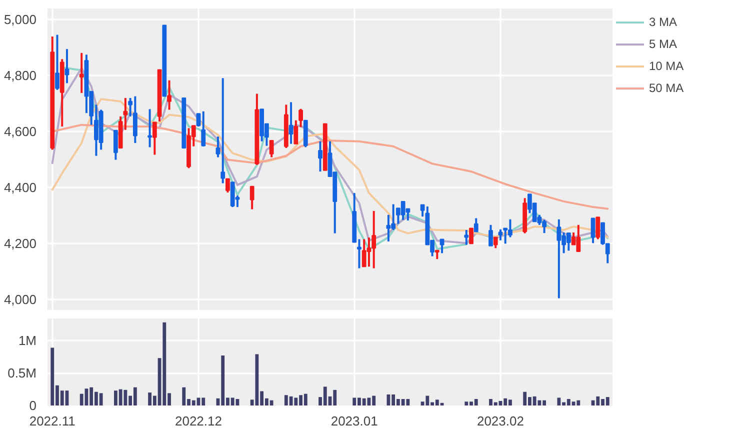 The height and width of the screenshot is (430, 750). Describe the element at coordinates (20, 132) in the screenshot. I see `y-tick-label: 4,600` at that location.